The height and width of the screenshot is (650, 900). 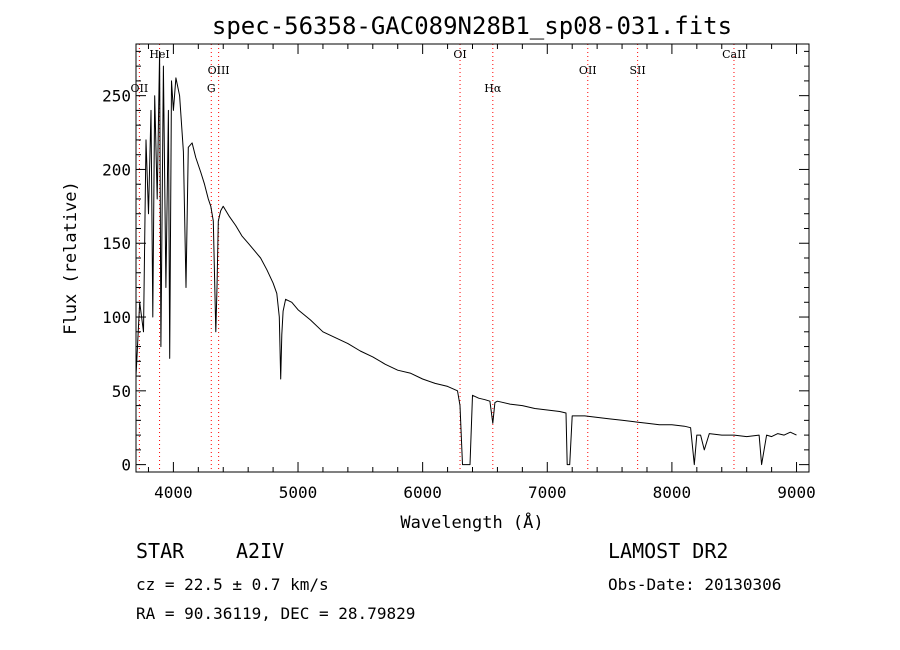 What do you see at coordinates (547, 492) in the screenshot?
I see `x-tick-label: 7000` at bounding box center [547, 492].